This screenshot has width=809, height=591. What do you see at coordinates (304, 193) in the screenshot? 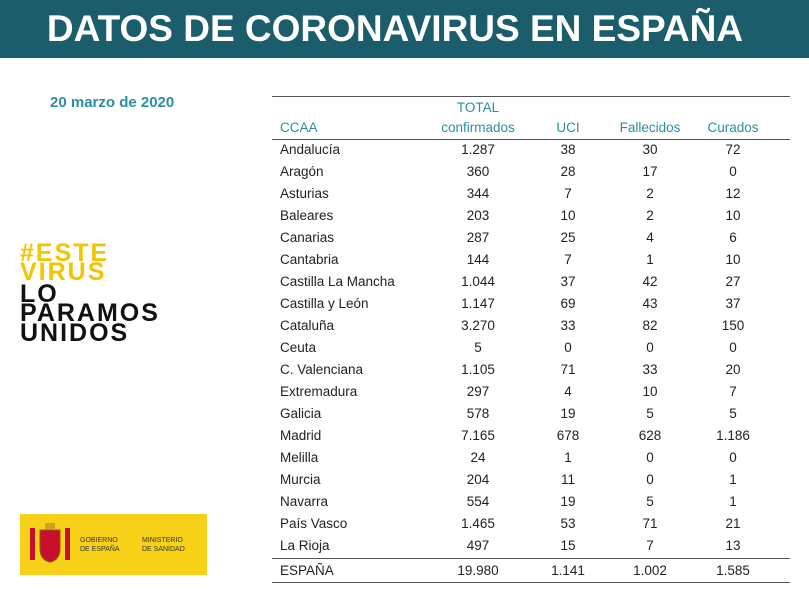
I see `region-name: Asturias` at bounding box center [304, 193].